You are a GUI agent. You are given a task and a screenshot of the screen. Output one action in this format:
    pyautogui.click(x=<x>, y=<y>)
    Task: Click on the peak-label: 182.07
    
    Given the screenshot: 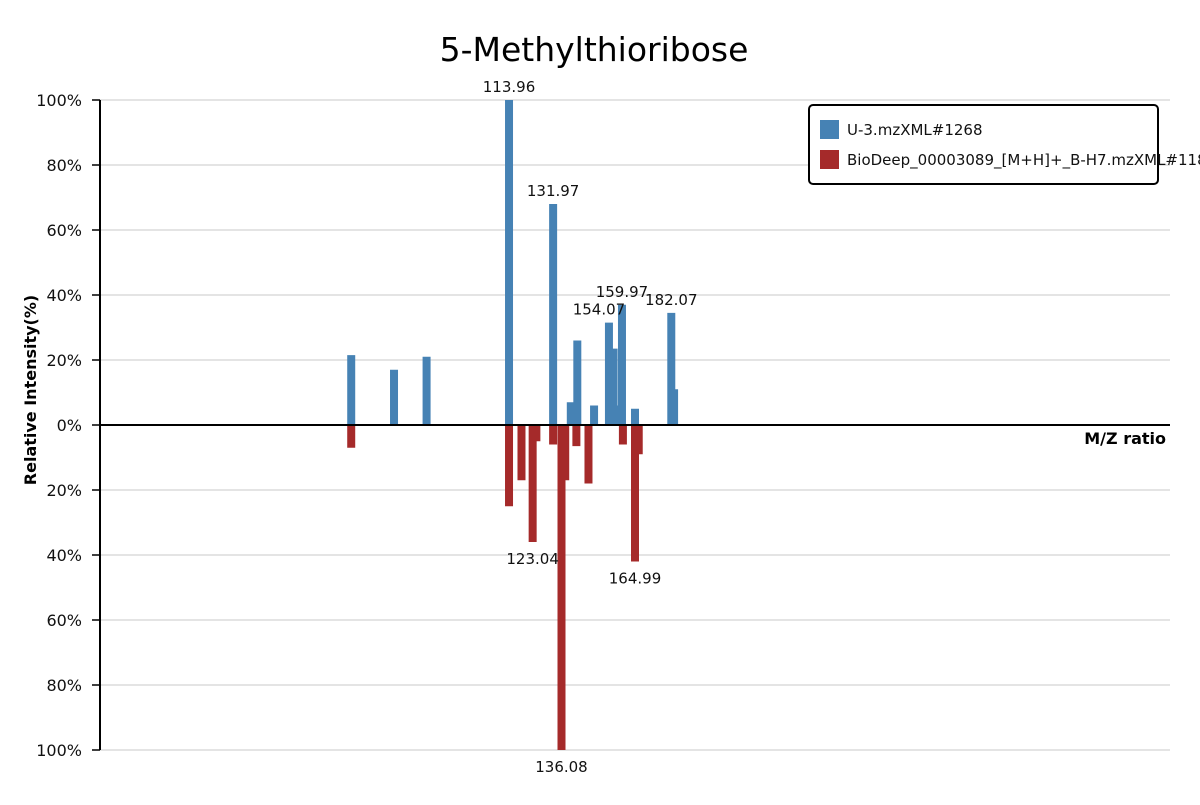 What is the action you would take?
    pyautogui.click(x=671, y=300)
    